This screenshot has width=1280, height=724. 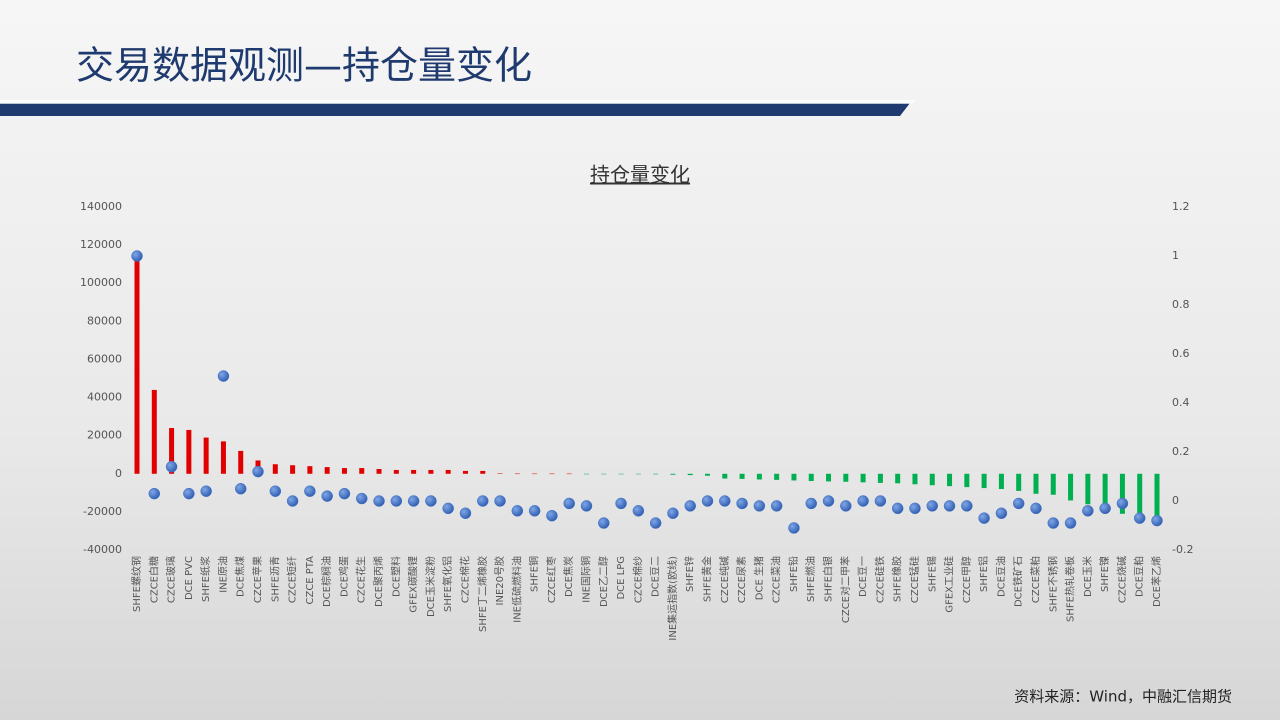 What do you see at coordinates (1087, 576) in the screenshot?
I see `x-tick-label: DCE玉米` at bounding box center [1087, 576].